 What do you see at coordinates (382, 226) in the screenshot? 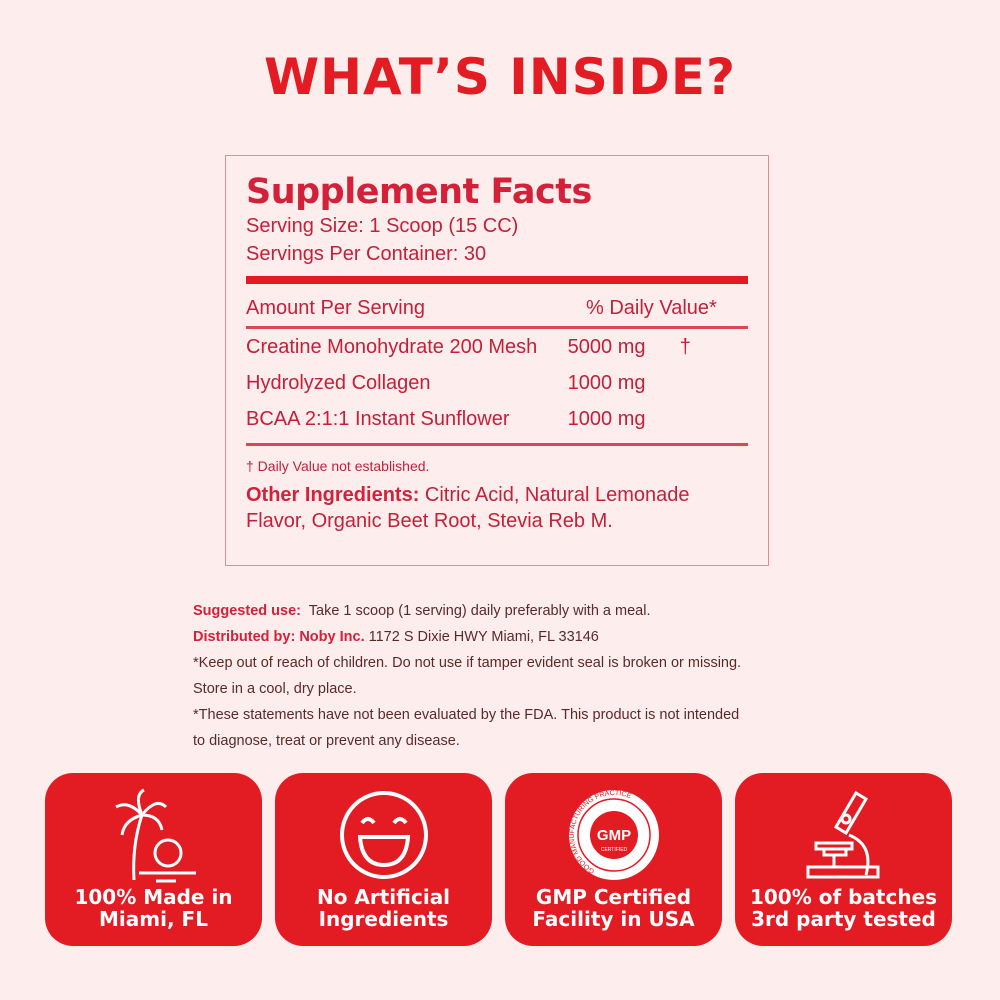
I see `serving-size: Serving Size: 1 Scoop (15 CC)` at bounding box center [382, 226].